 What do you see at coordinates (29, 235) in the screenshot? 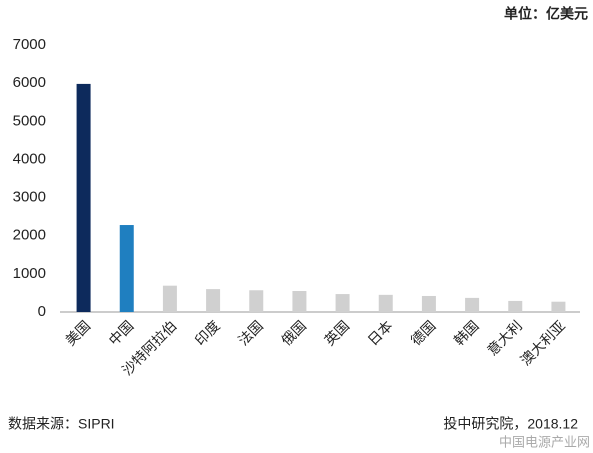
I see `y-tick-label: 2000` at bounding box center [29, 235].